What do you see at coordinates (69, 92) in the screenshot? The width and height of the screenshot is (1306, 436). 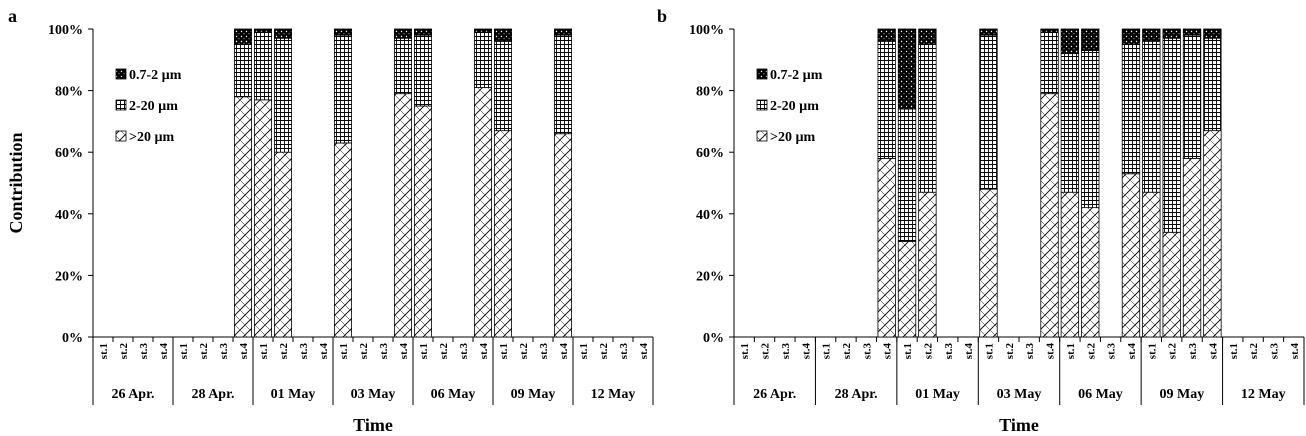 I see `y-tick-label: 80%` at bounding box center [69, 92].